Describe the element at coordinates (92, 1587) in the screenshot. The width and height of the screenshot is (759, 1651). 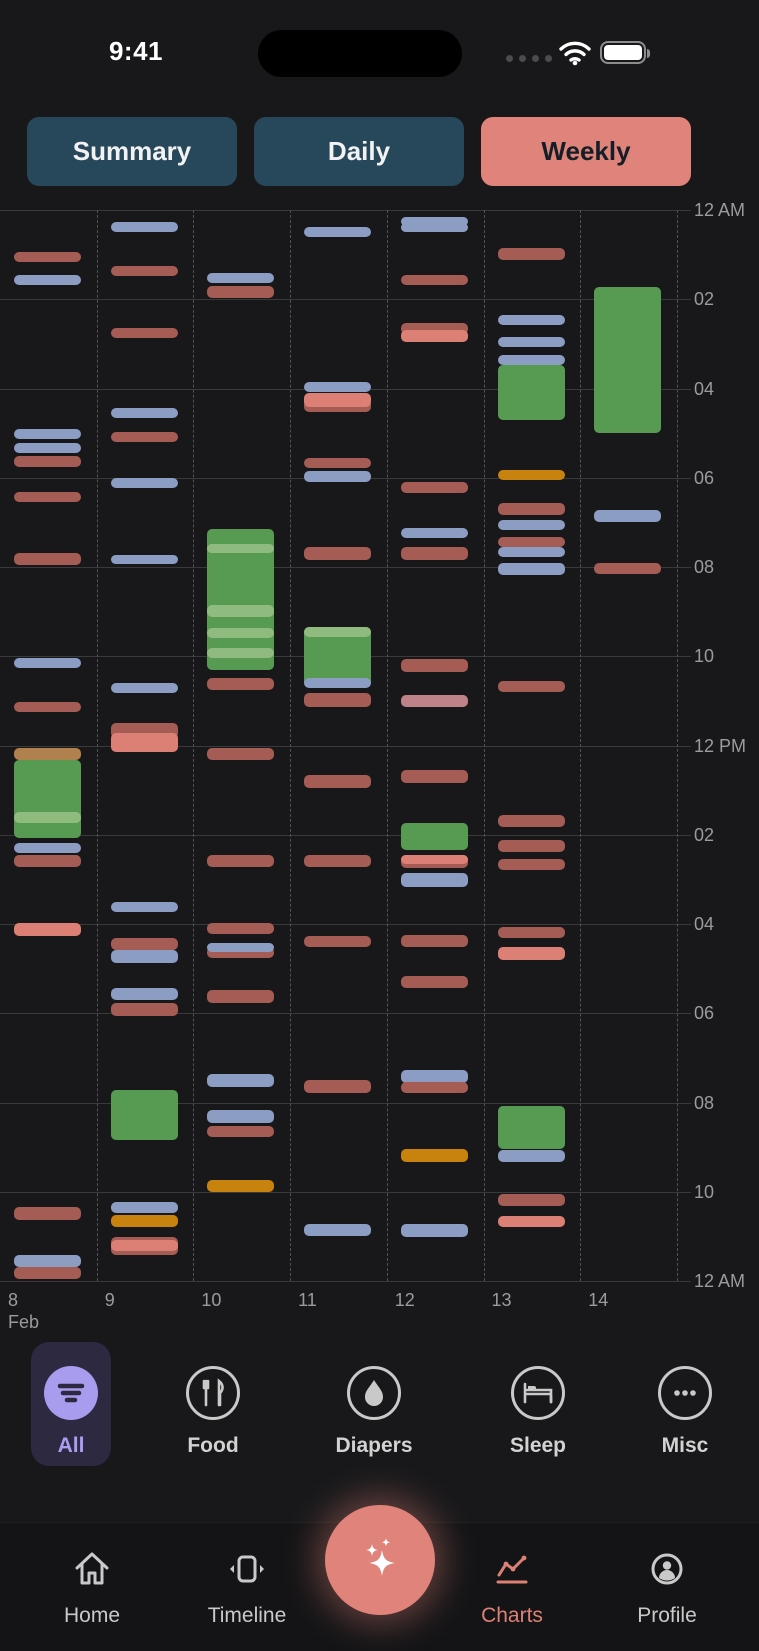
I see `nav-home: Home` at that location.